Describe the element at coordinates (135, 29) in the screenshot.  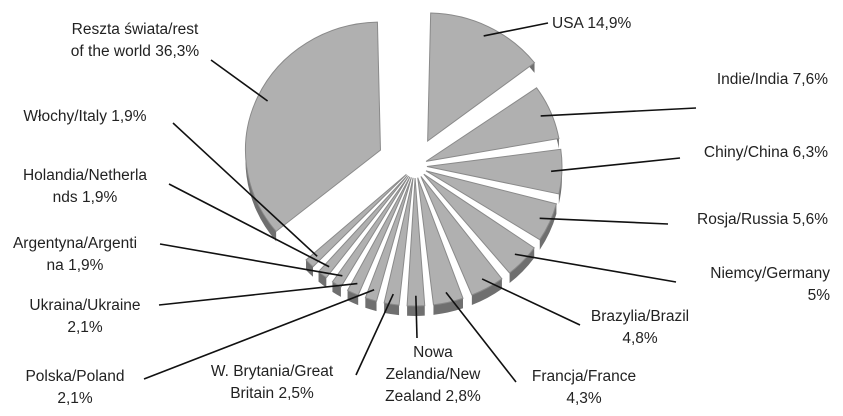
I see `data-label-line: Reszta świata/rest` at that location.